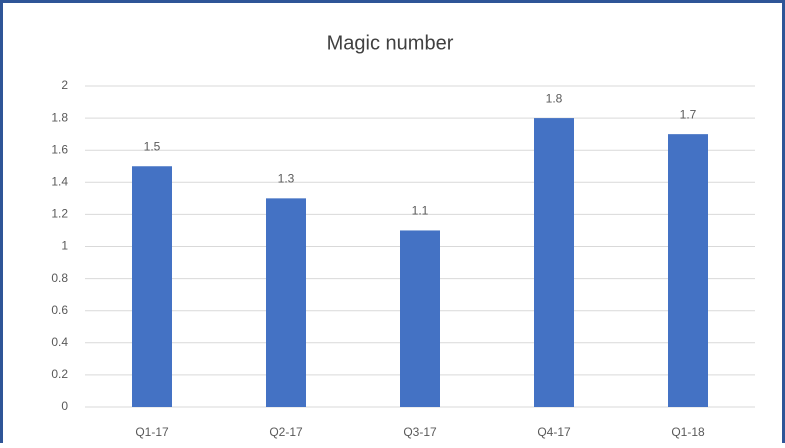 The width and height of the screenshot is (785, 448). I want to click on y-tick-label: 0.2, so click(59, 374).